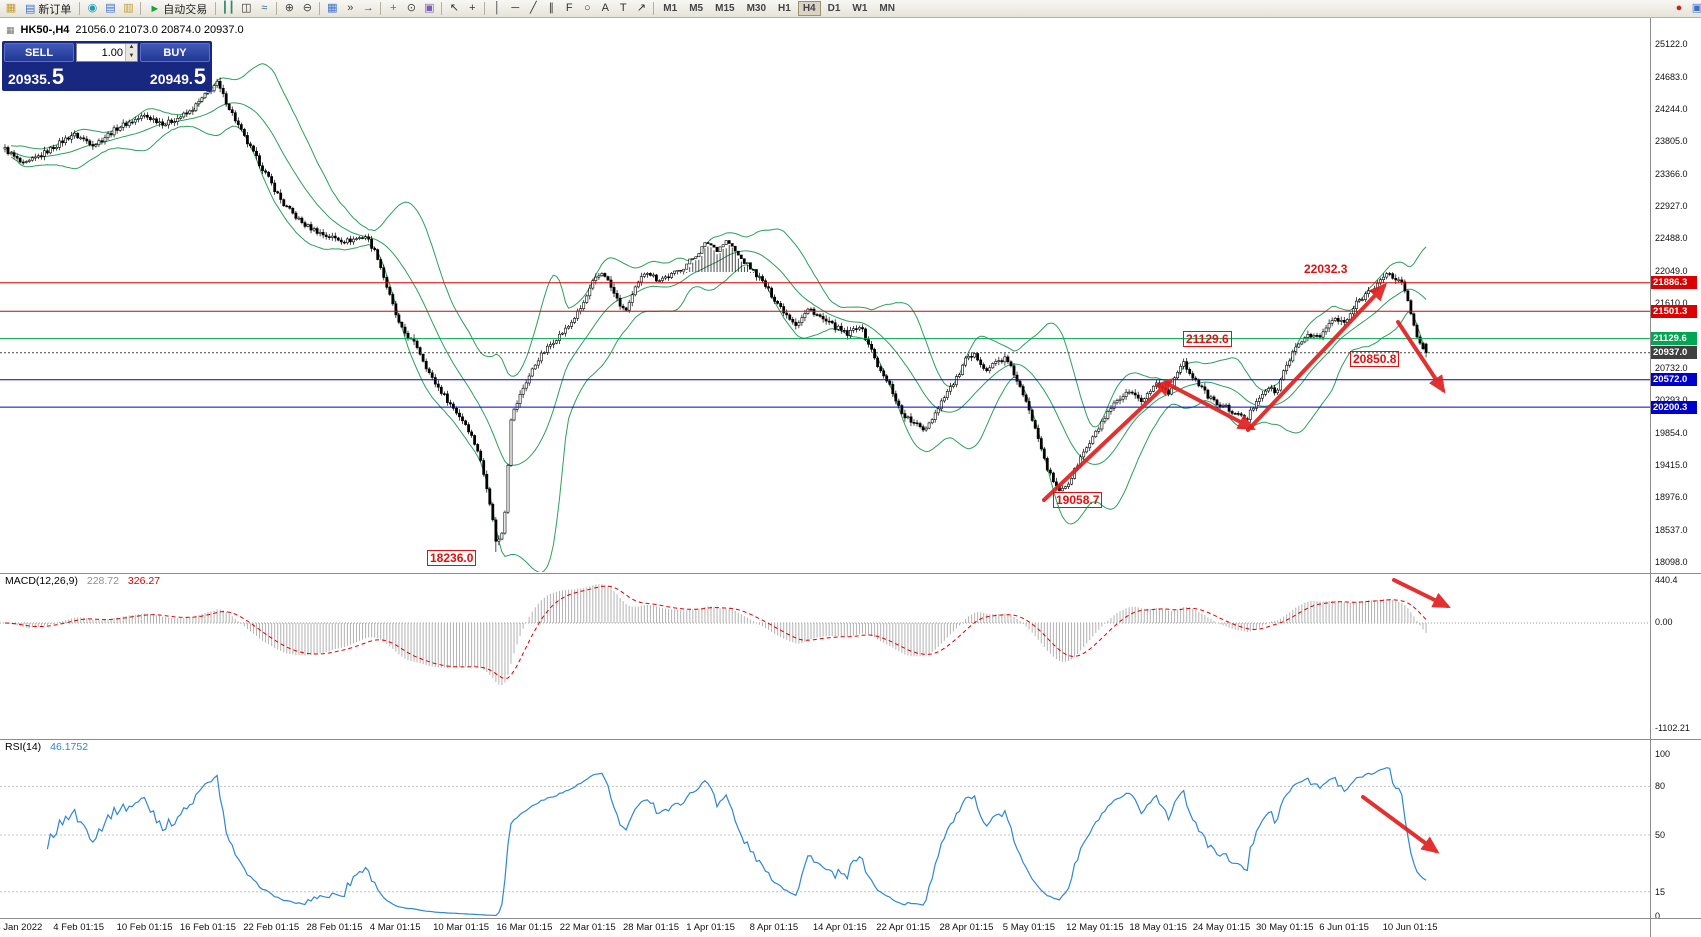 The image size is (1701, 937). What do you see at coordinates (1671, 141) in the screenshot?
I see `price-axis-label: 23805.0` at bounding box center [1671, 141].